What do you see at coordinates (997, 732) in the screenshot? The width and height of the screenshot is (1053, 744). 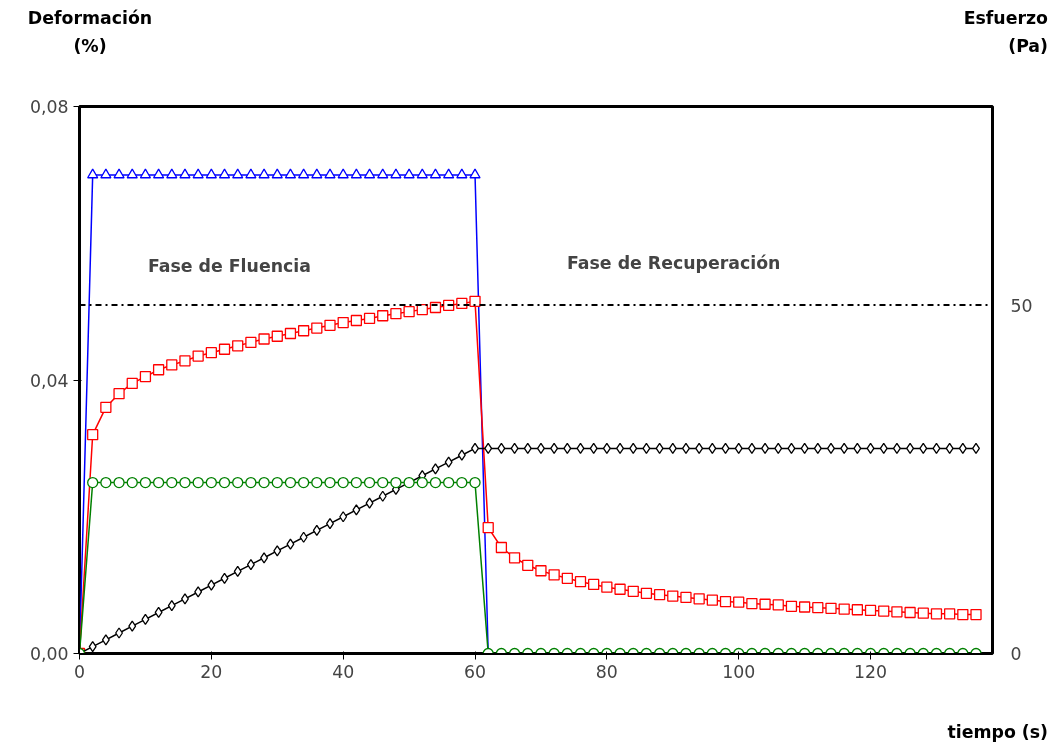 I see `x-axis-title: tiempo (s)` at bounding box center [997, 732].